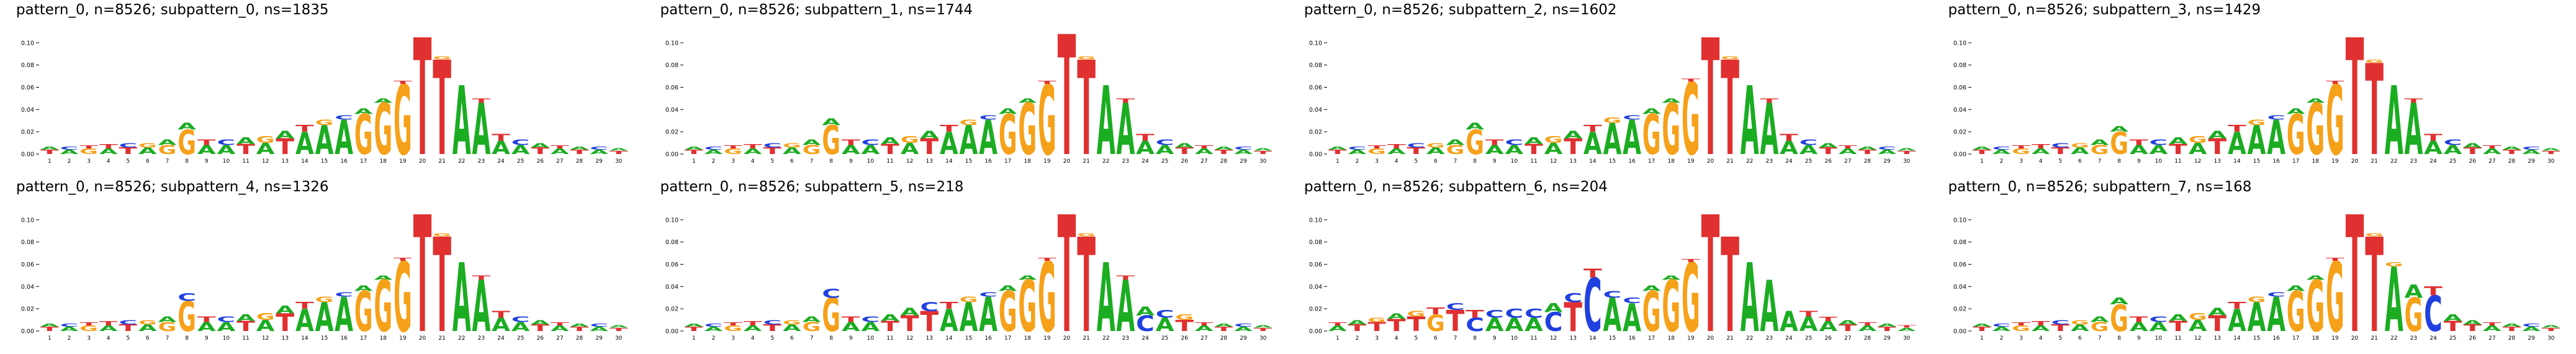 This screenshot has height=354, width=2576. Describe the element at coordinates (344, 339) in the screenshot. I see `x-axis-tick-label: 16` at that location.